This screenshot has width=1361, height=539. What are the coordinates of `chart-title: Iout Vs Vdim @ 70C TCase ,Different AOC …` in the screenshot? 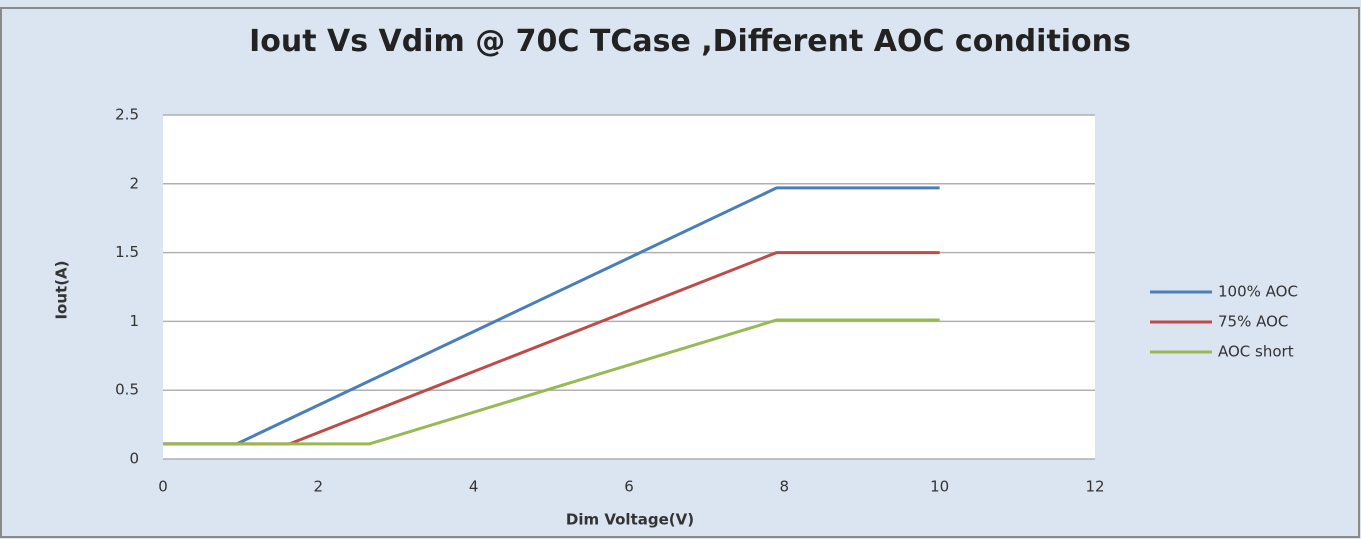 It's located at (690, 41).